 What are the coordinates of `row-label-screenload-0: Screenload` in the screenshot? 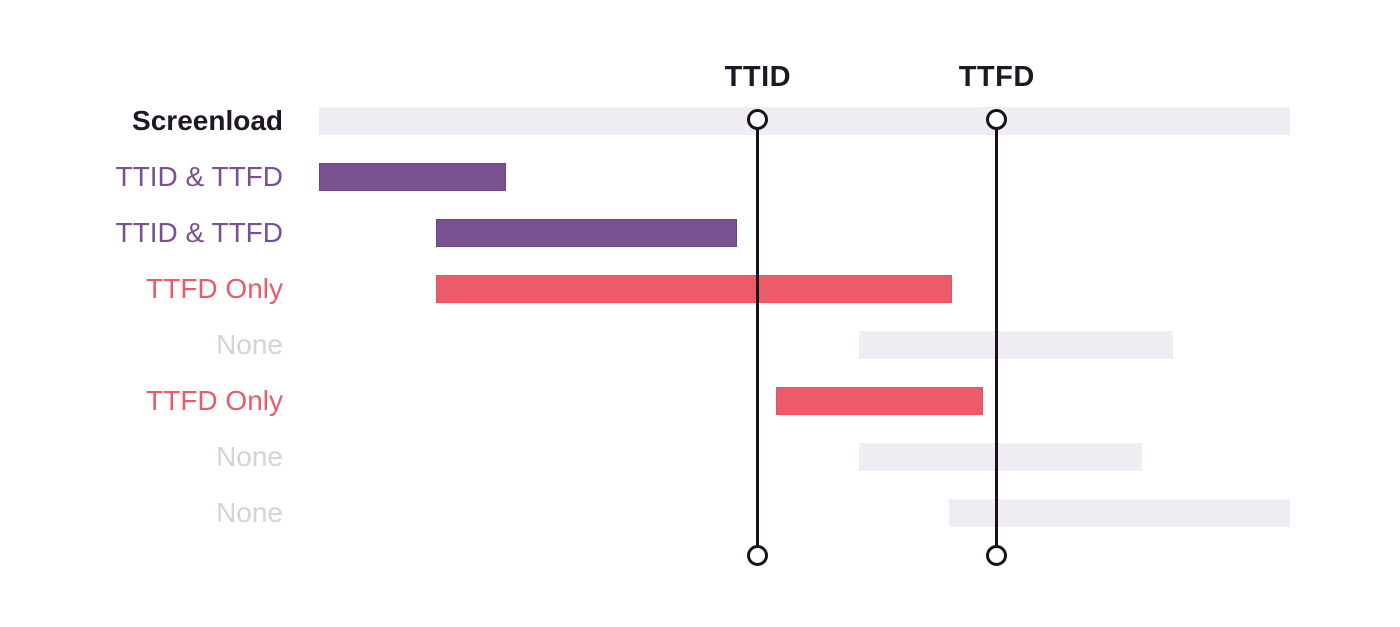 It's located at (207, 120).